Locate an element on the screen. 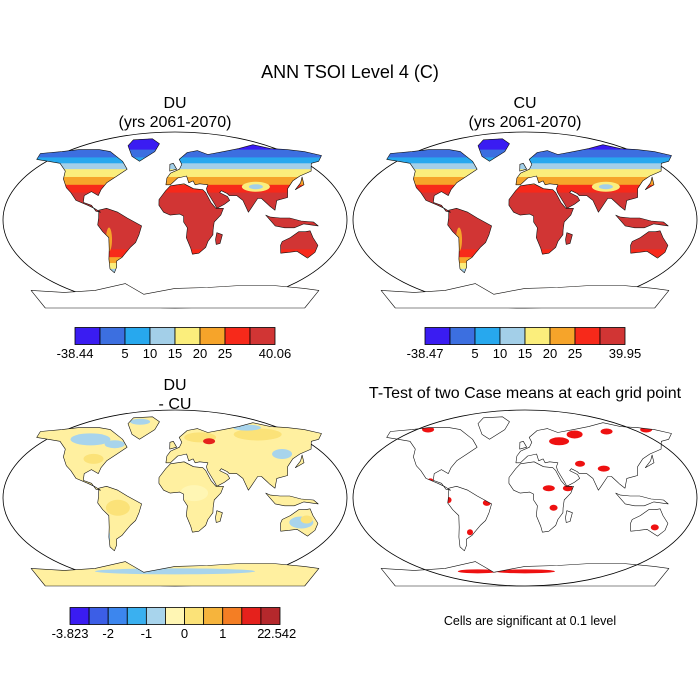 This screenshot has width=700, height=700. significance-note: Cells are significant at 0.1 level is located at coordinates (530, 621).